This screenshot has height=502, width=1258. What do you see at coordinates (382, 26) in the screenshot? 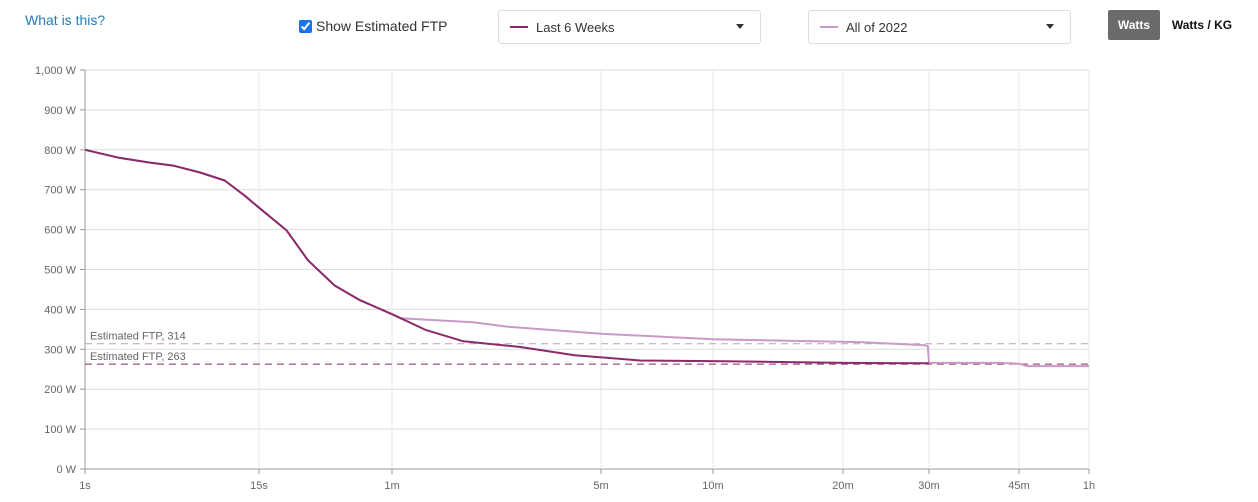
I see `show-ftp-label: Show Estimated FTP` at bounding box center [382, 26].